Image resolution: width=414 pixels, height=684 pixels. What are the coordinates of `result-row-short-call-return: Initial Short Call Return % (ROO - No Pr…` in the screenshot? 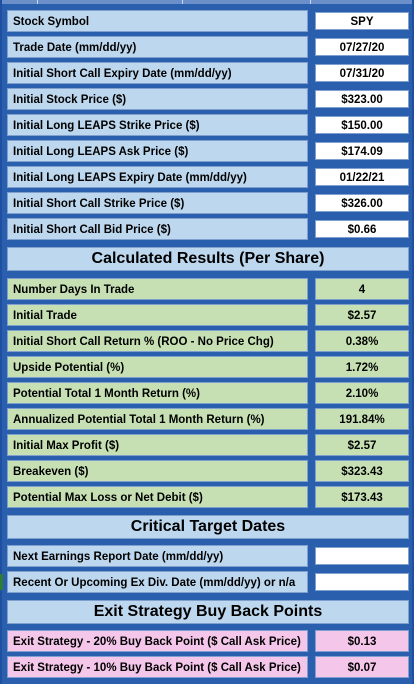 It's located at (208, 341).